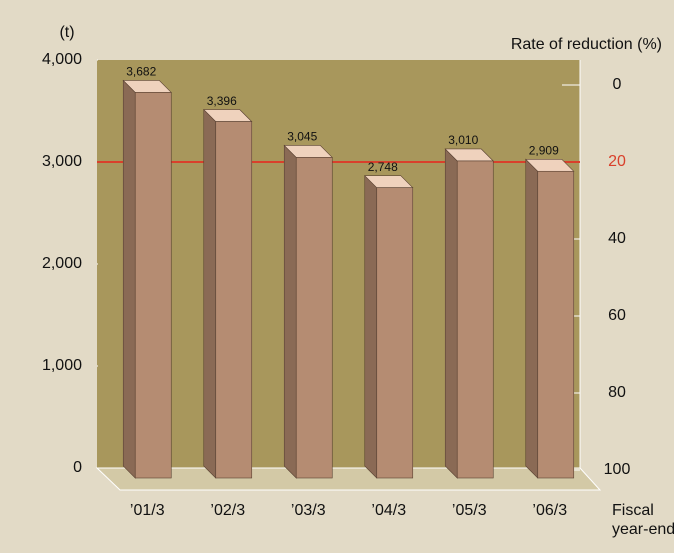 The width and height of the screenshot is (674, 553). Describe the element at coordinates (617, 161) in the screenshot. I see `y2-tick-label: 20` at that location.